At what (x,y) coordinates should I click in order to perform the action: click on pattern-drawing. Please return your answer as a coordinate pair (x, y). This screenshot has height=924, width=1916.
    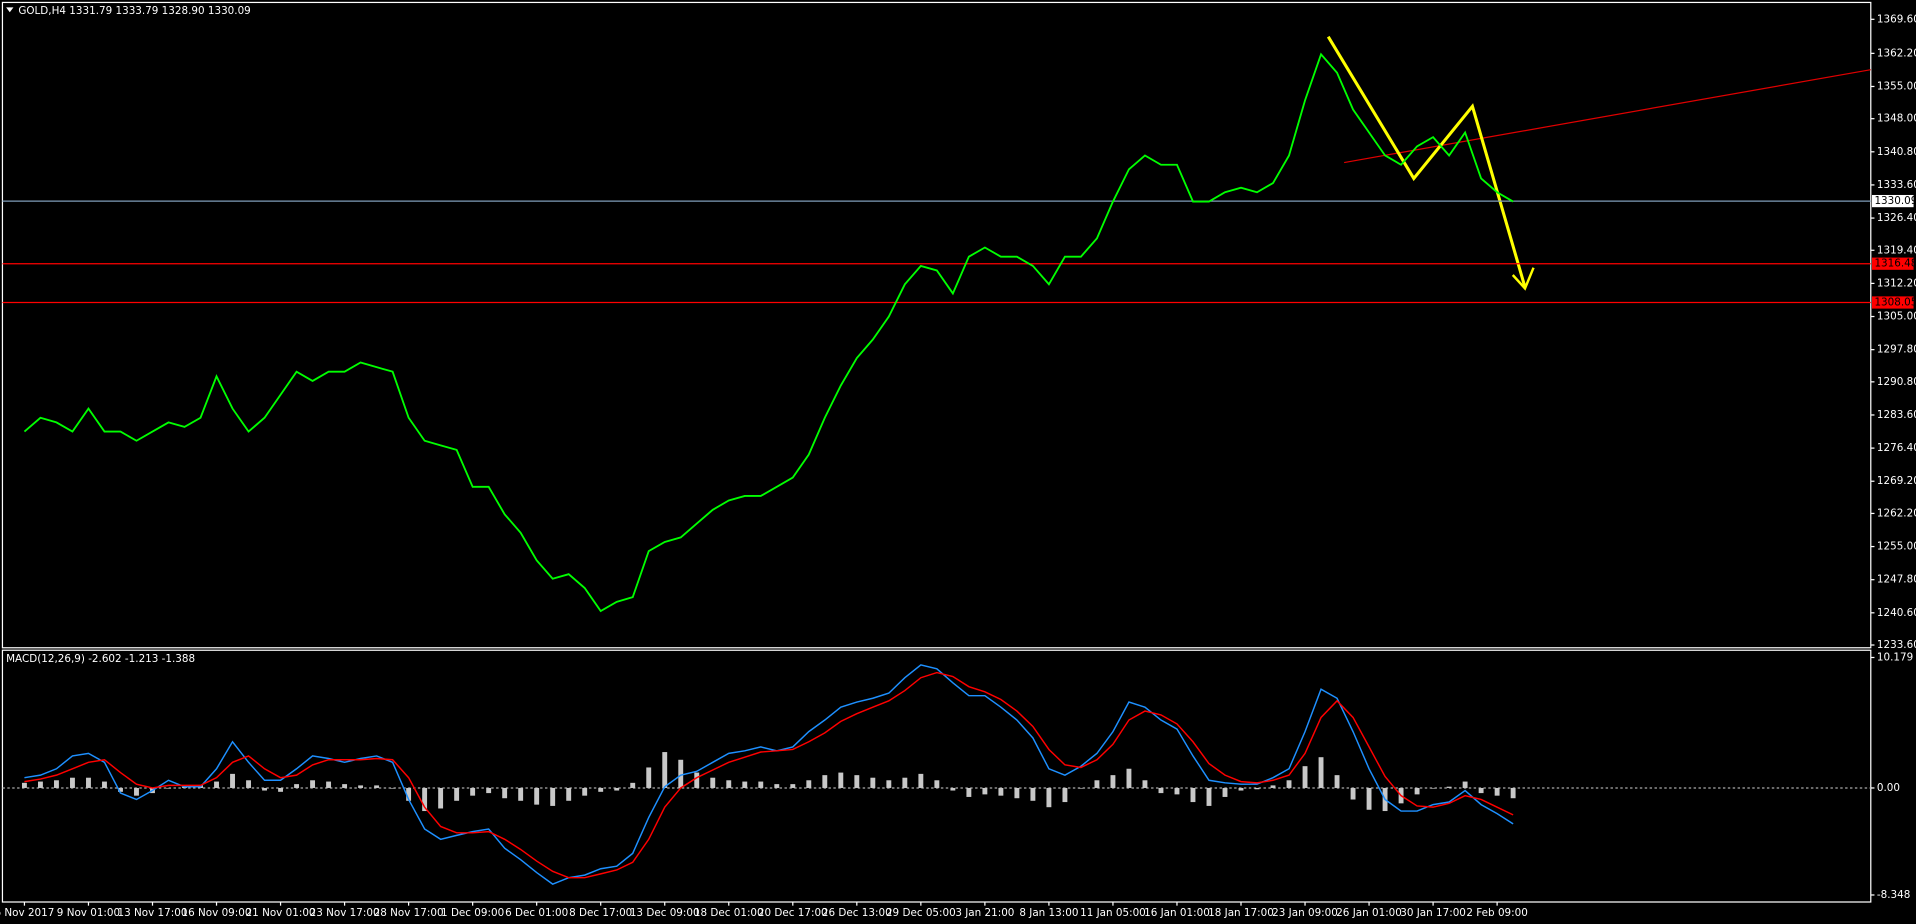
    Looking at the image, I should click on (1426, 161).